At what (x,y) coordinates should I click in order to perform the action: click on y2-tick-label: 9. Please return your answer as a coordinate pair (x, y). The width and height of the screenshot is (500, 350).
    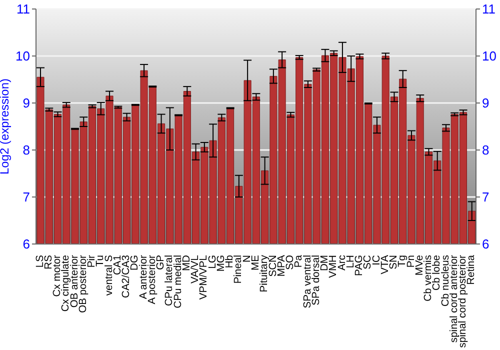
    Looking at the image, I should click on (486, 103).